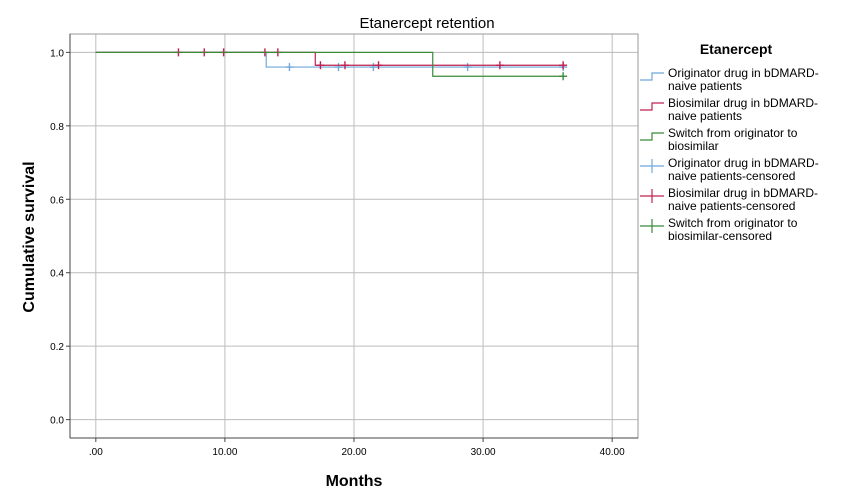 Image resolution: width=854 pixels, height=504 pixels. I want to click on x-tick-label: 40.00, so click(612, 452).